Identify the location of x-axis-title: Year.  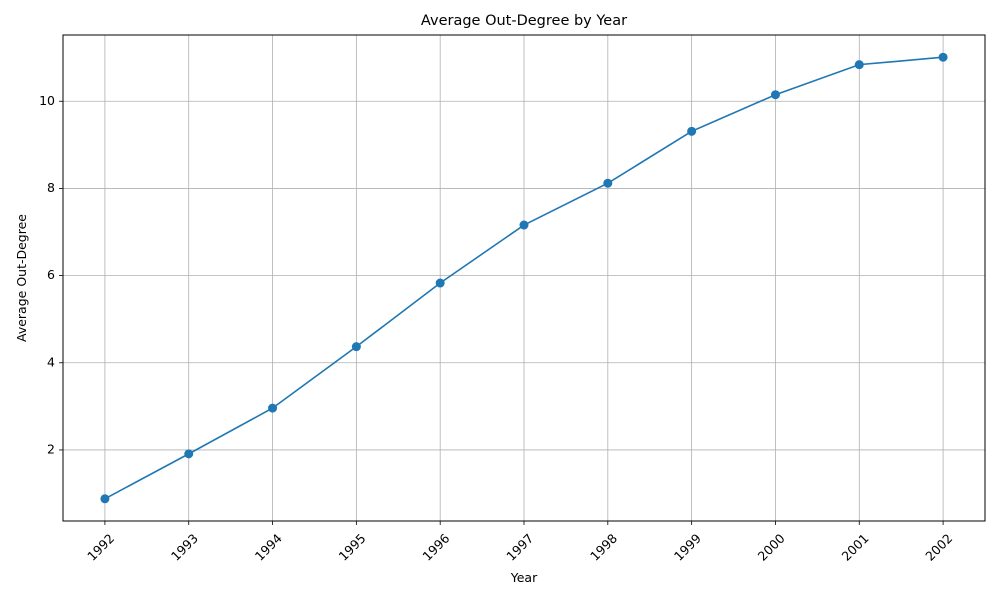
(524, 577).